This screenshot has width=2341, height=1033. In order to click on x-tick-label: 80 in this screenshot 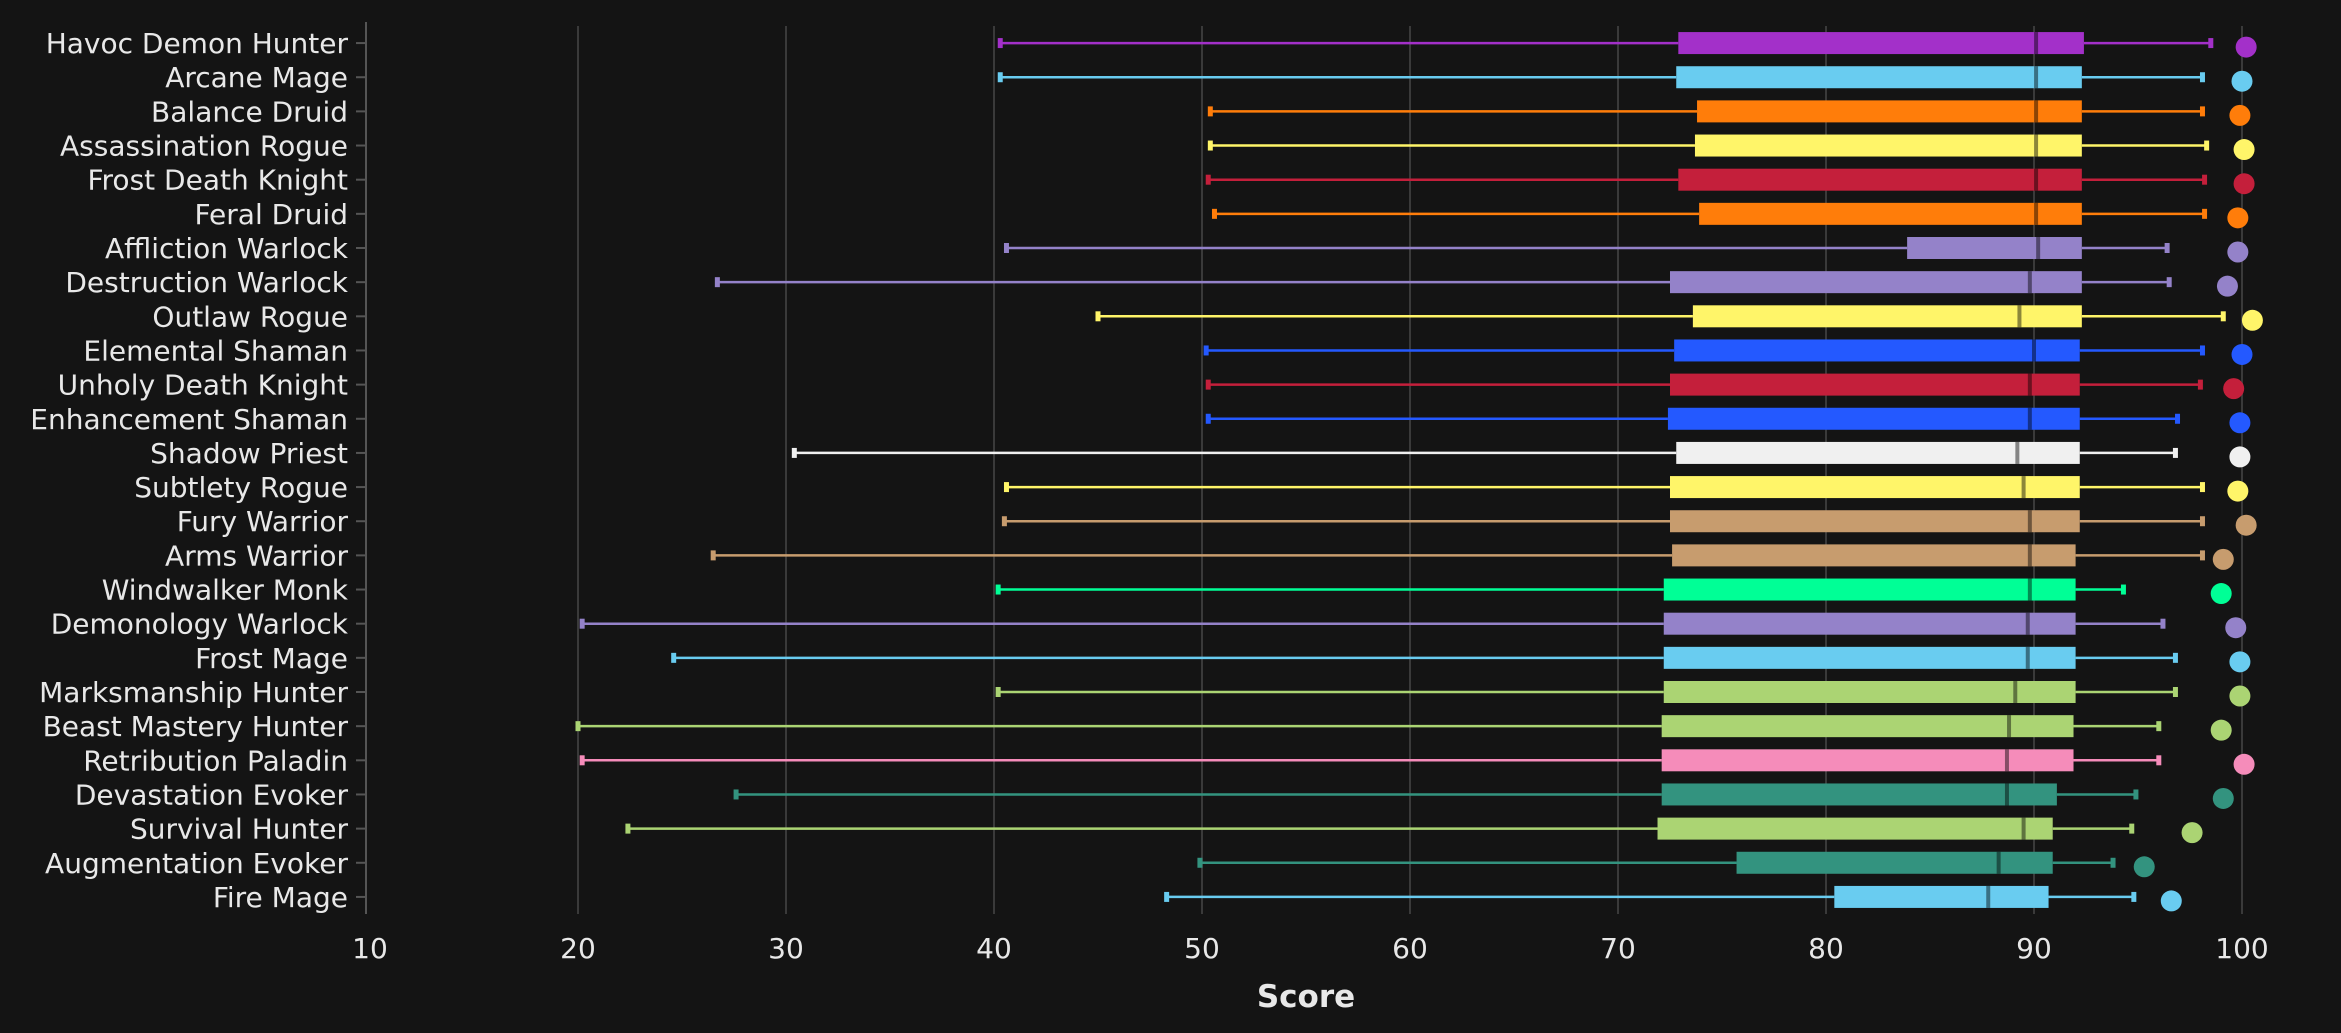, I will do `click(1826, 948)`.